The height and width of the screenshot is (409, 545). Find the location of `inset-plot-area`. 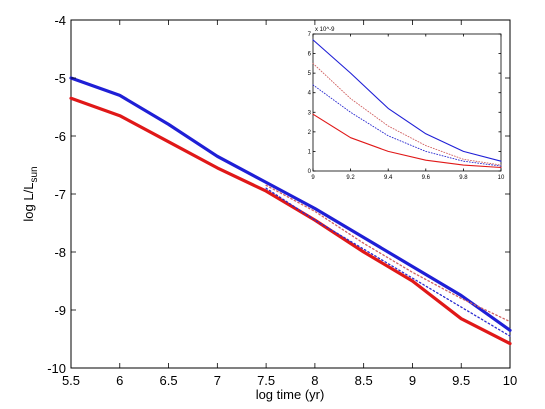

inset-plot-area is located at coordinates (407, 102).